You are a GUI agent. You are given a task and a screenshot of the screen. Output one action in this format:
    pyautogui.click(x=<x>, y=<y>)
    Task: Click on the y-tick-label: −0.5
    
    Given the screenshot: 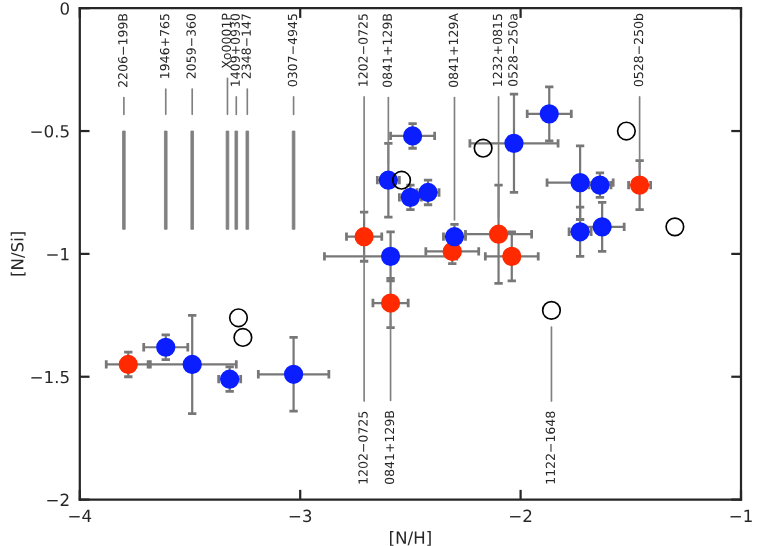 What is the action you would take?
    pyautogui.click(x=50, y=131)
    